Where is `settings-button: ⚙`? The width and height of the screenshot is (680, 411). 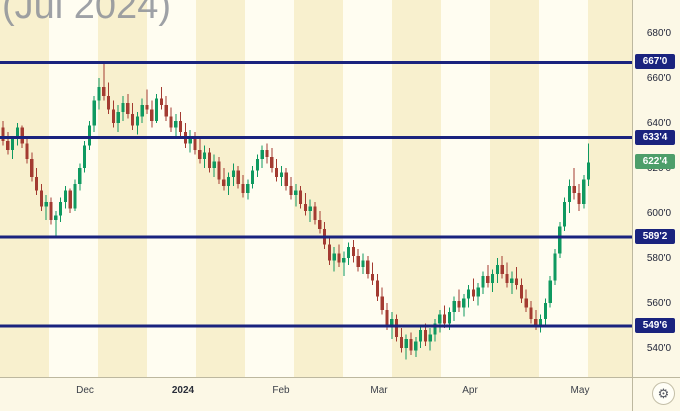
settings-button: ⚙ is located at coordinates (663, 393).